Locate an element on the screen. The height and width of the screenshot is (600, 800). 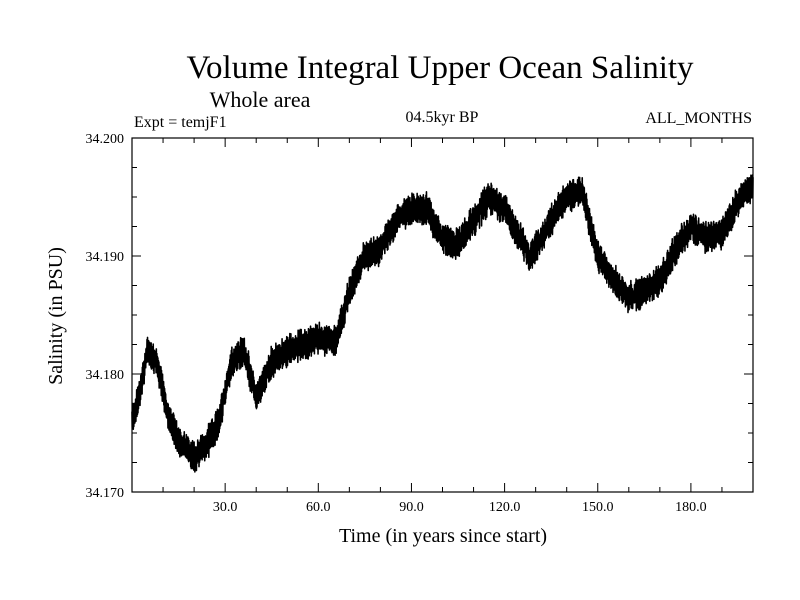
y-axis-label: Salinity (in PSU) is located at coordinates (56, 316).